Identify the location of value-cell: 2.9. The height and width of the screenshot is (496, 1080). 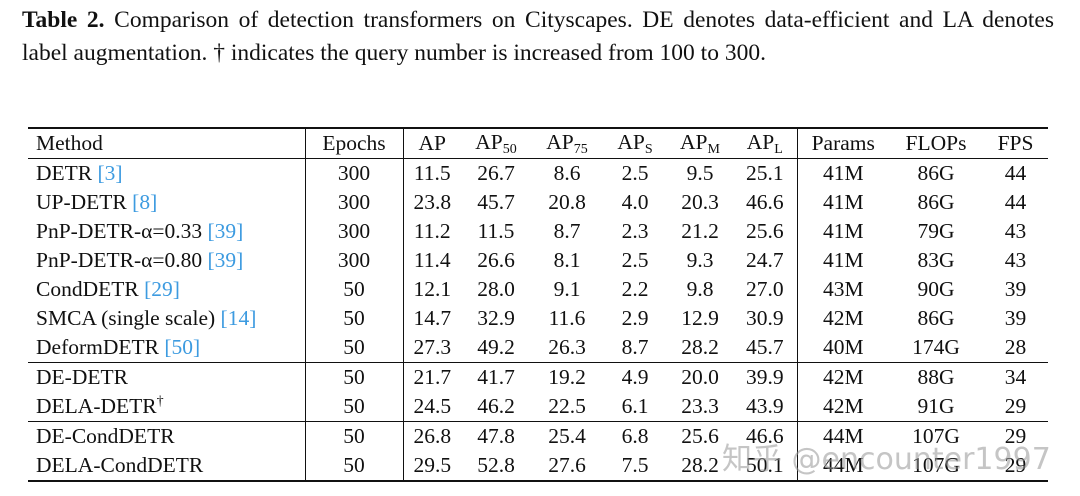
(635, 318).